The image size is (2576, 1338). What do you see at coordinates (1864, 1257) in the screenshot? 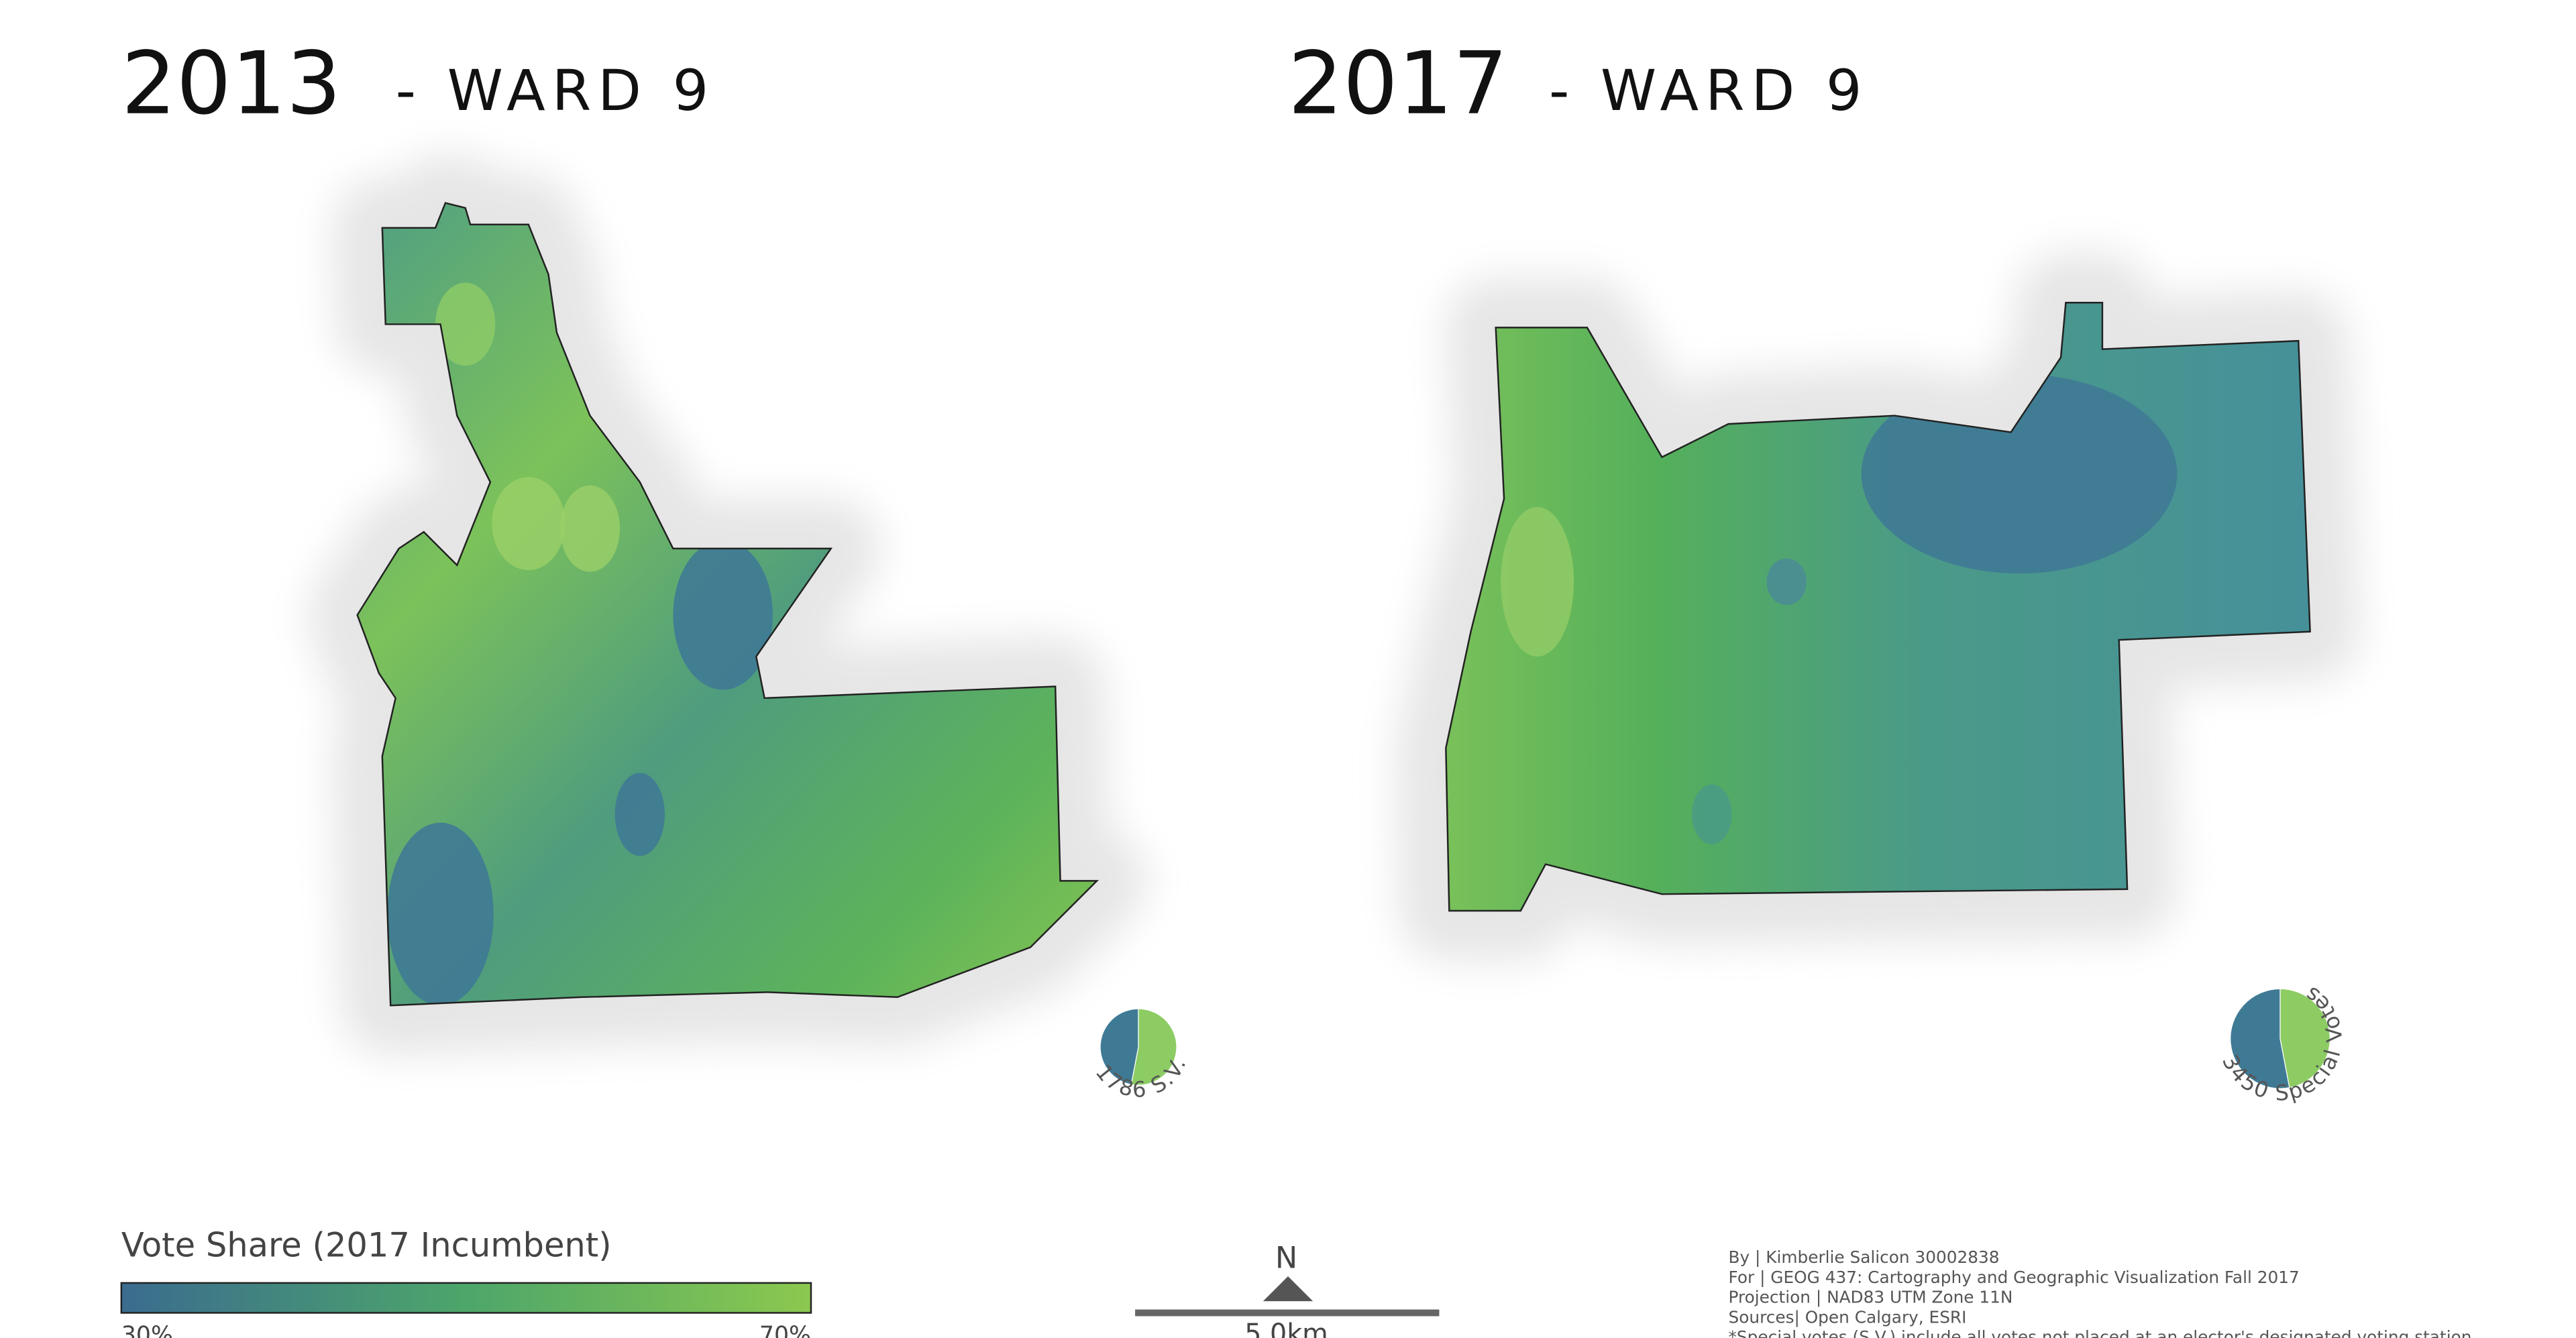
I see `credit-line: By | Kimberlie Salicon 30002838` at bounding box center [1864, 1257].